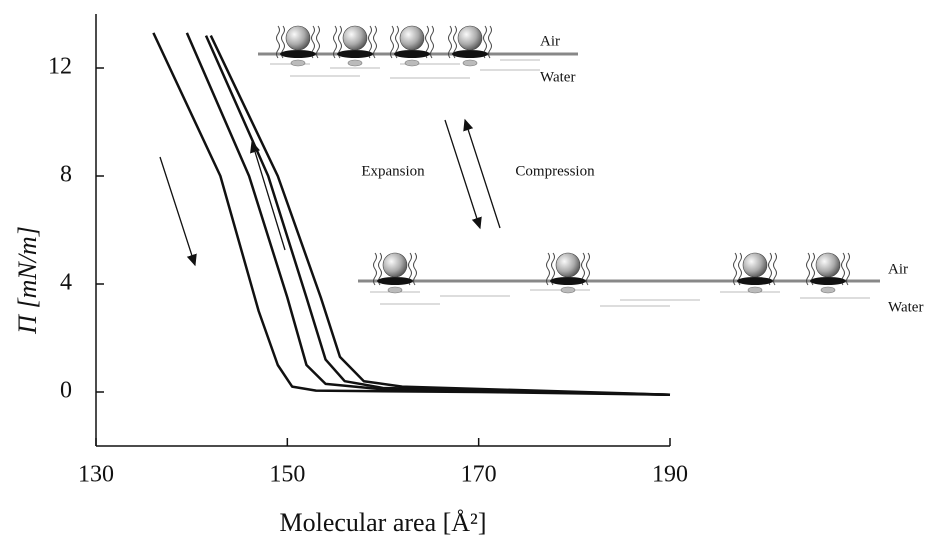 The image size is (937, 543). What do you see at coordinates (66, 283) in the screenshot?
I see `y-tick-label: 4` at bounding box center [66, 283].